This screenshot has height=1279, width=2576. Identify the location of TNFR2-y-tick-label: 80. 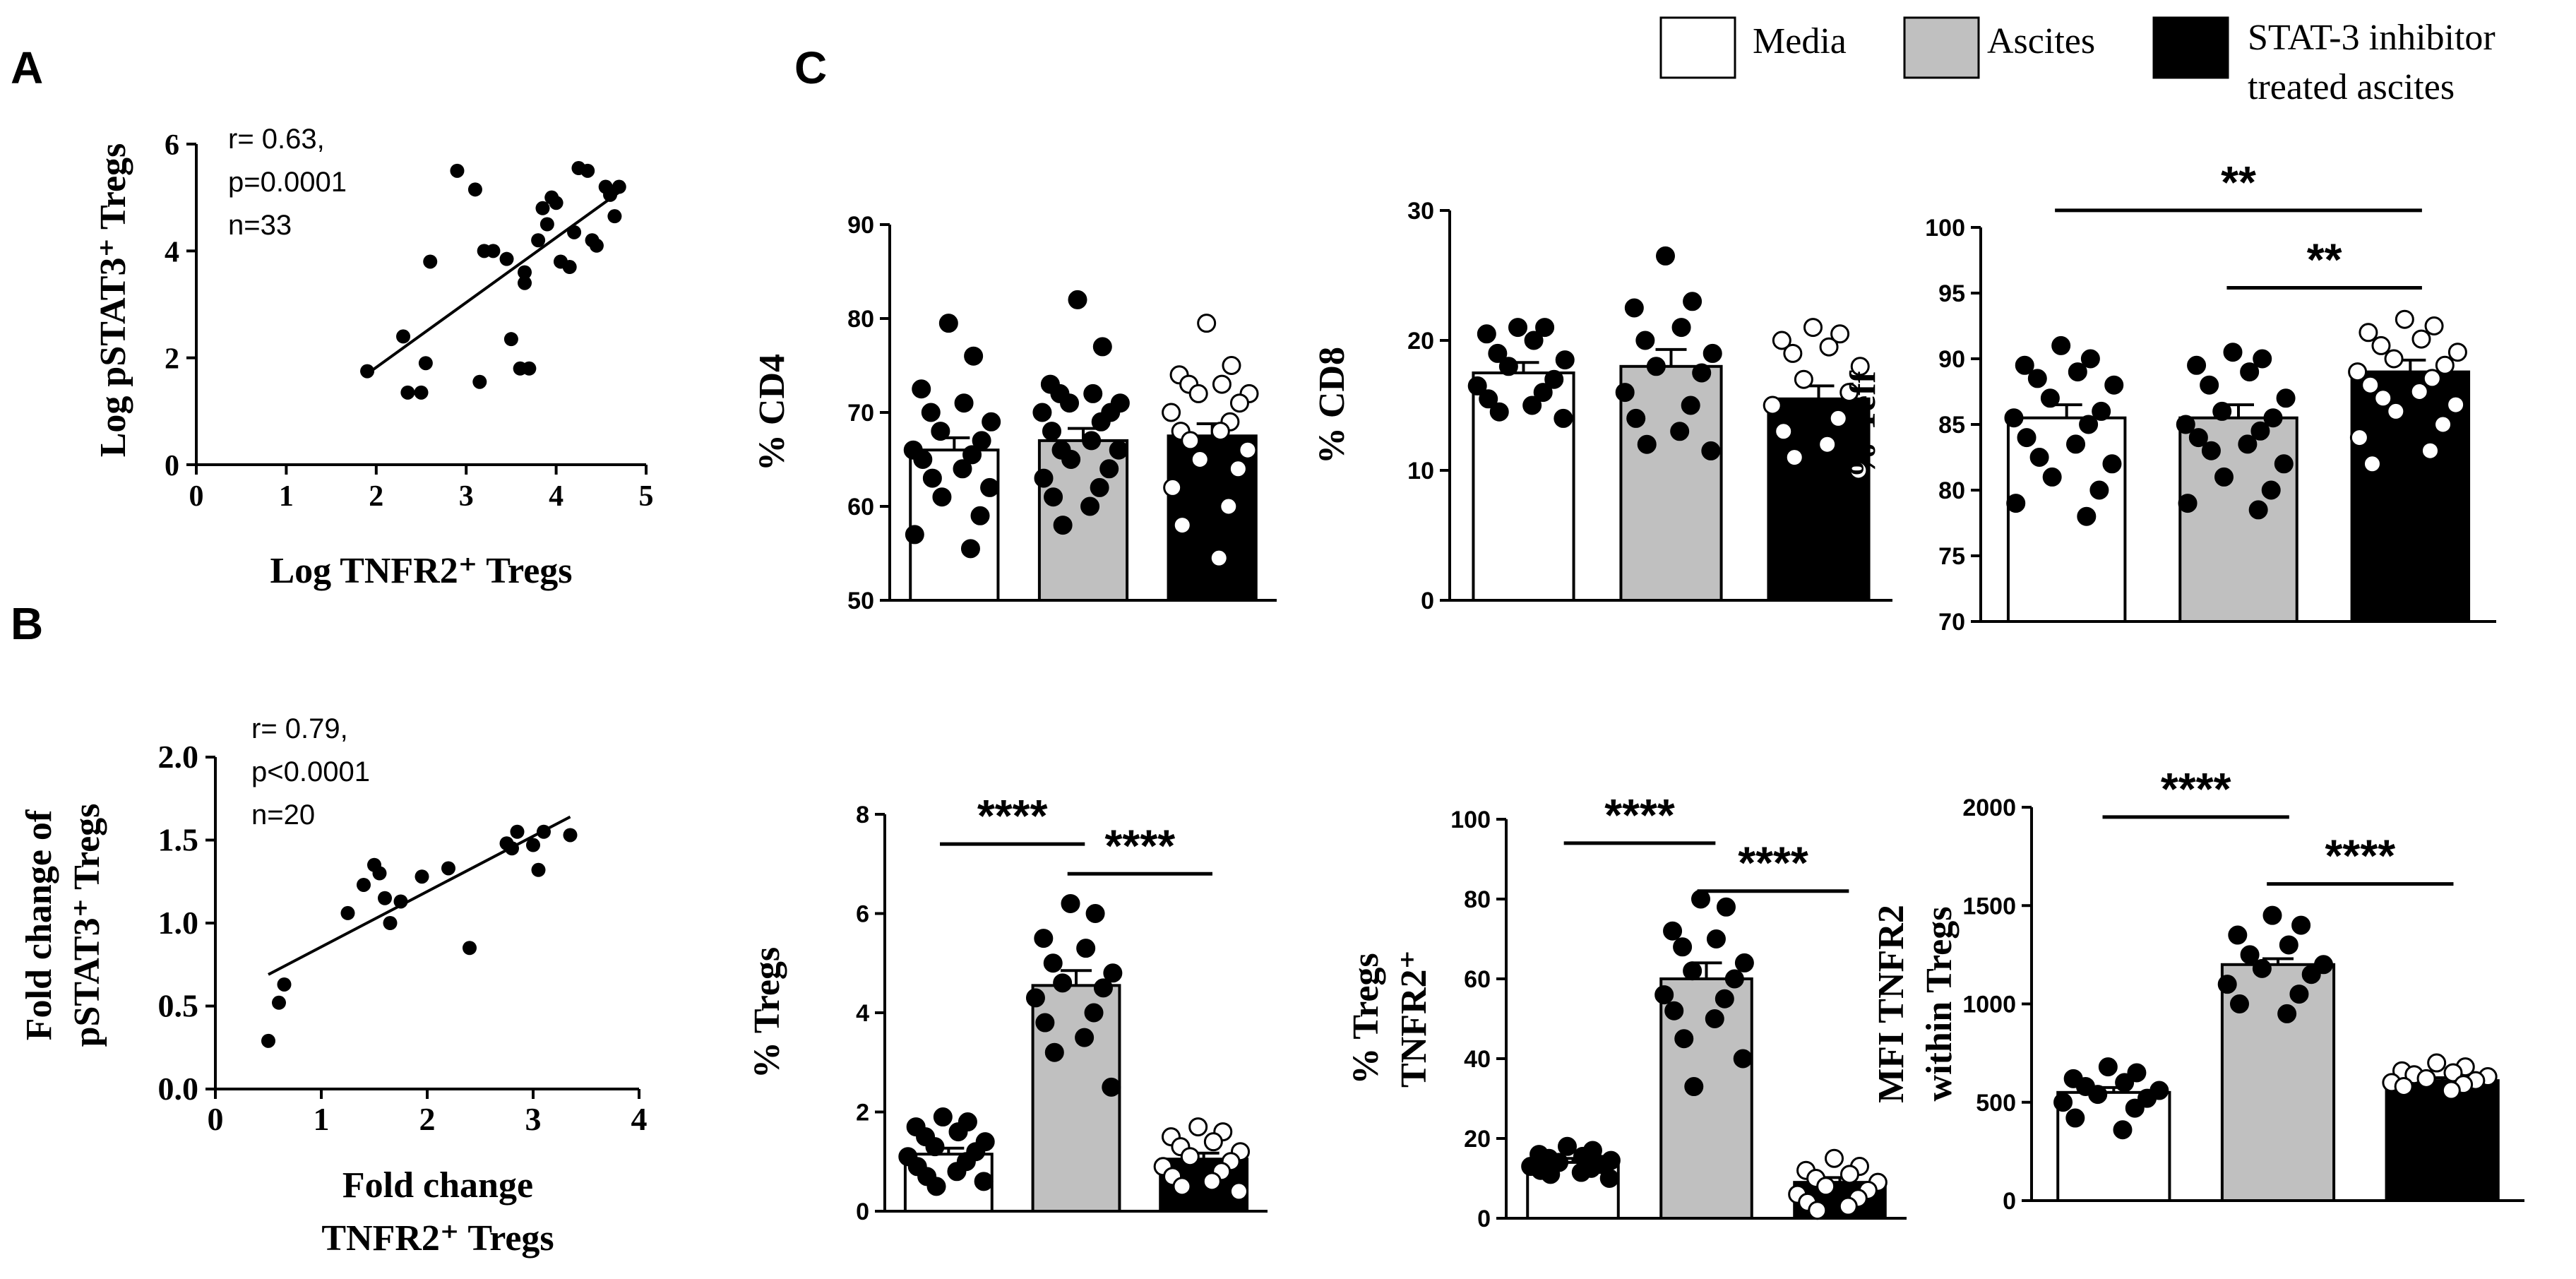
(1477, 899).